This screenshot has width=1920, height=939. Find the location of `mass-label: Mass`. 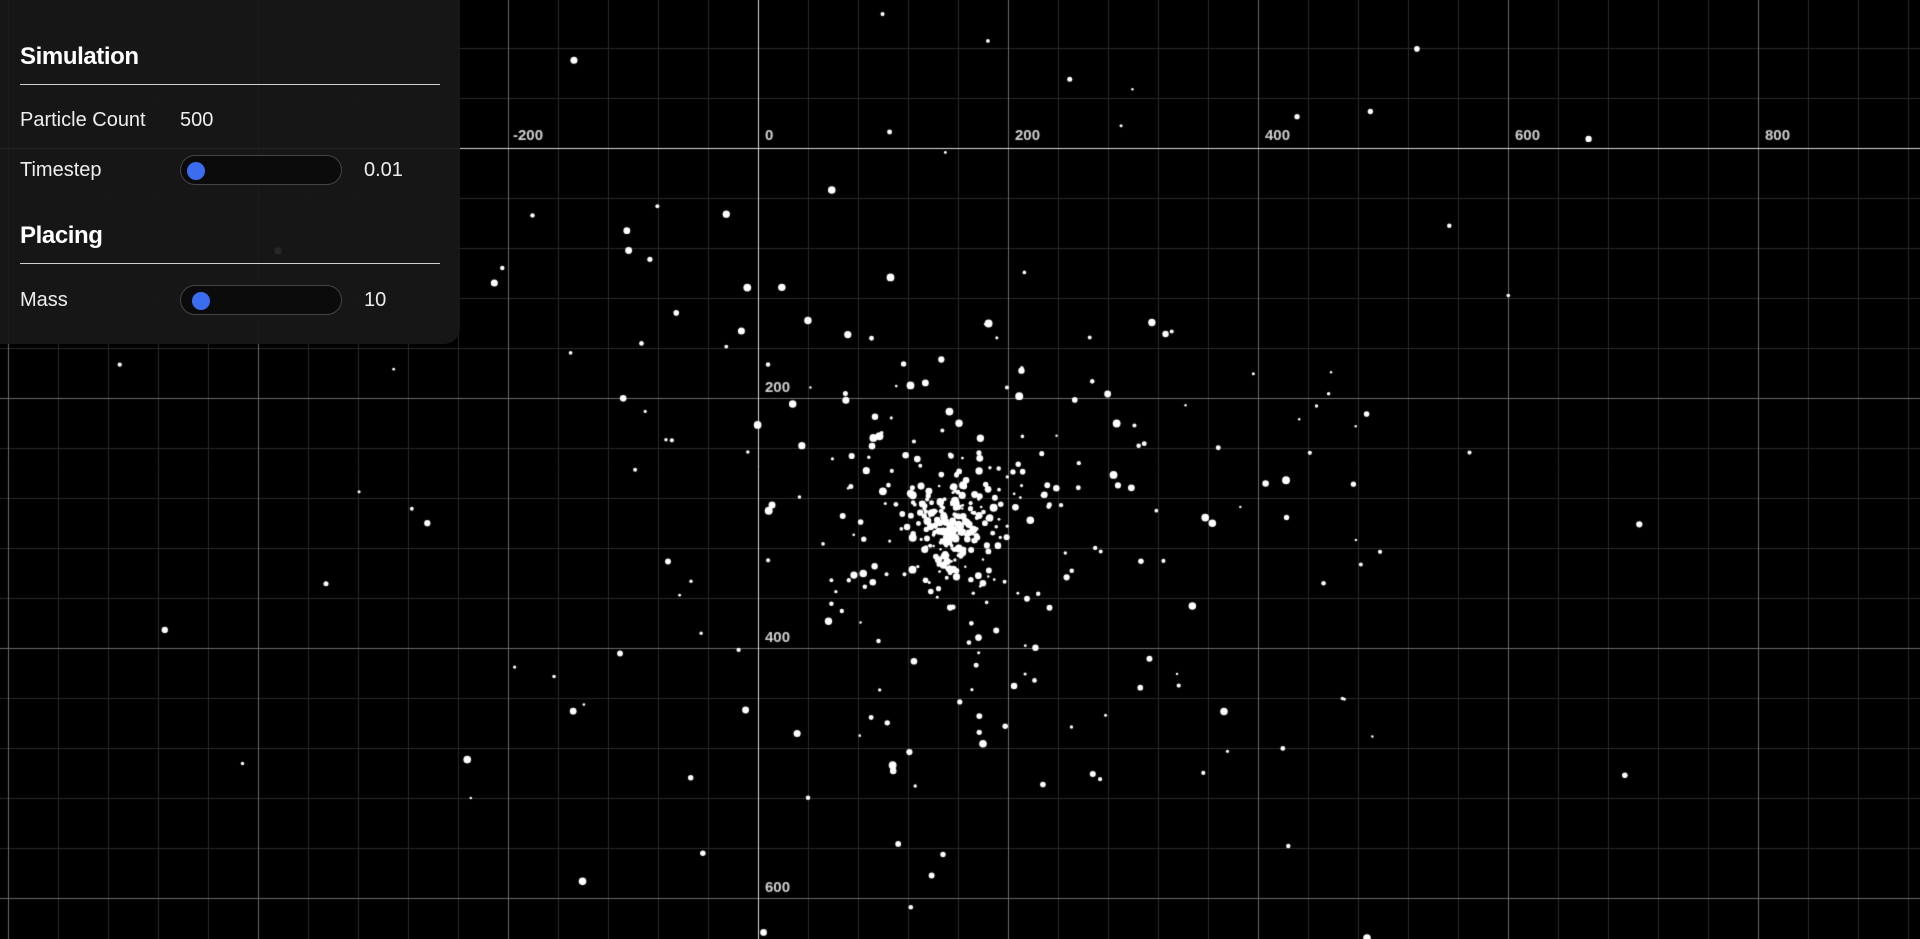

mass-label: Mass is located at coordinates (44, 299).